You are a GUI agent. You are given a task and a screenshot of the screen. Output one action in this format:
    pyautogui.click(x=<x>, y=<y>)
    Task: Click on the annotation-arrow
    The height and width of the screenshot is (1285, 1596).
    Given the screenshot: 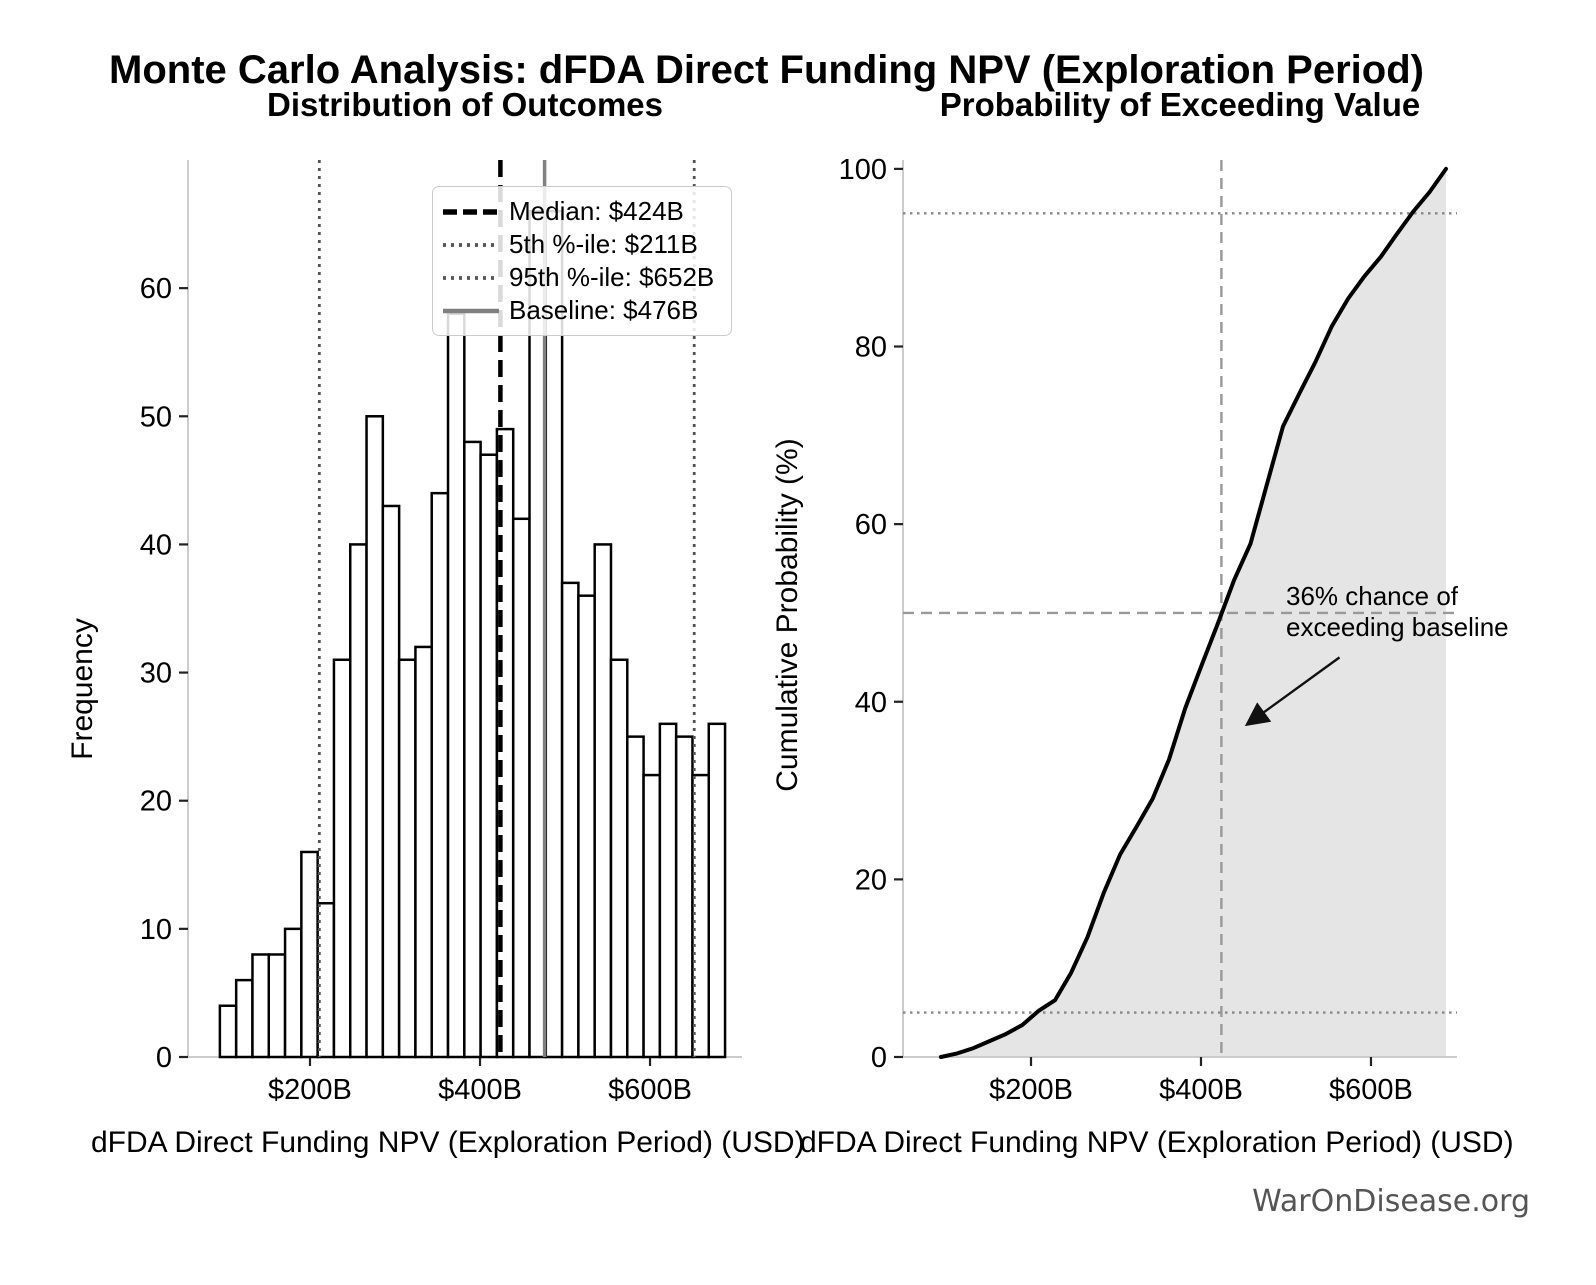 What is the action you would take?
    pyautogui.click(x=1292, y=691)
    